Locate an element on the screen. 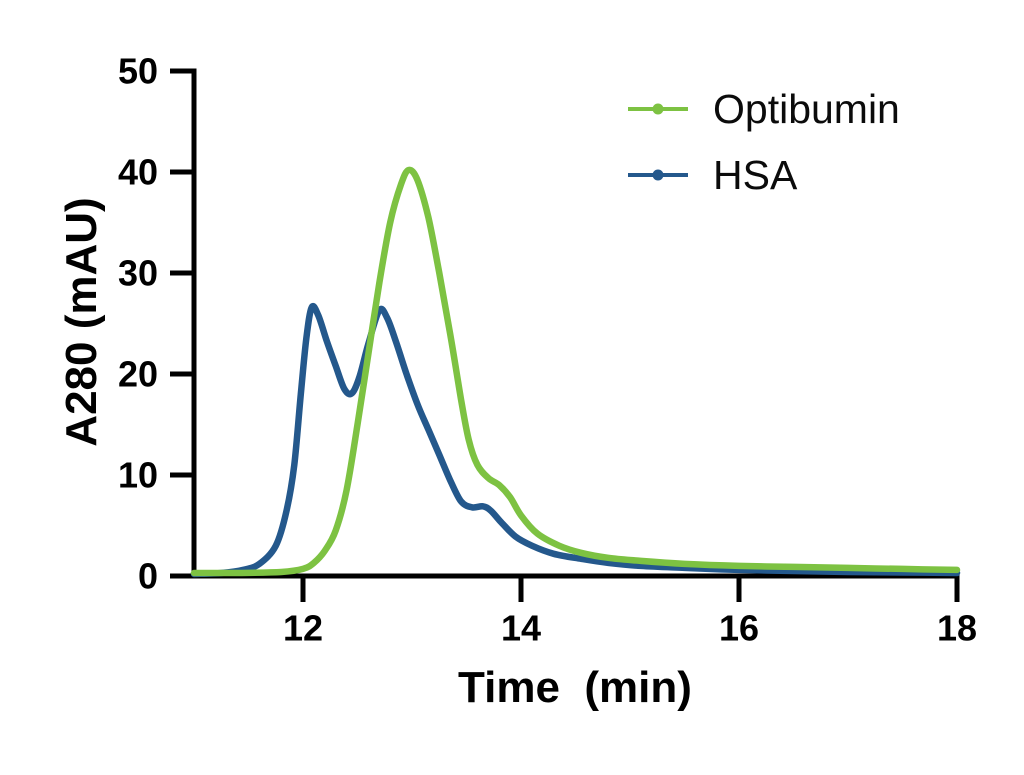 Image resolution: width=1024 pixels, height=775 pixels. optibumin-swatch-dot-icon is located at coordinates (658, 109).